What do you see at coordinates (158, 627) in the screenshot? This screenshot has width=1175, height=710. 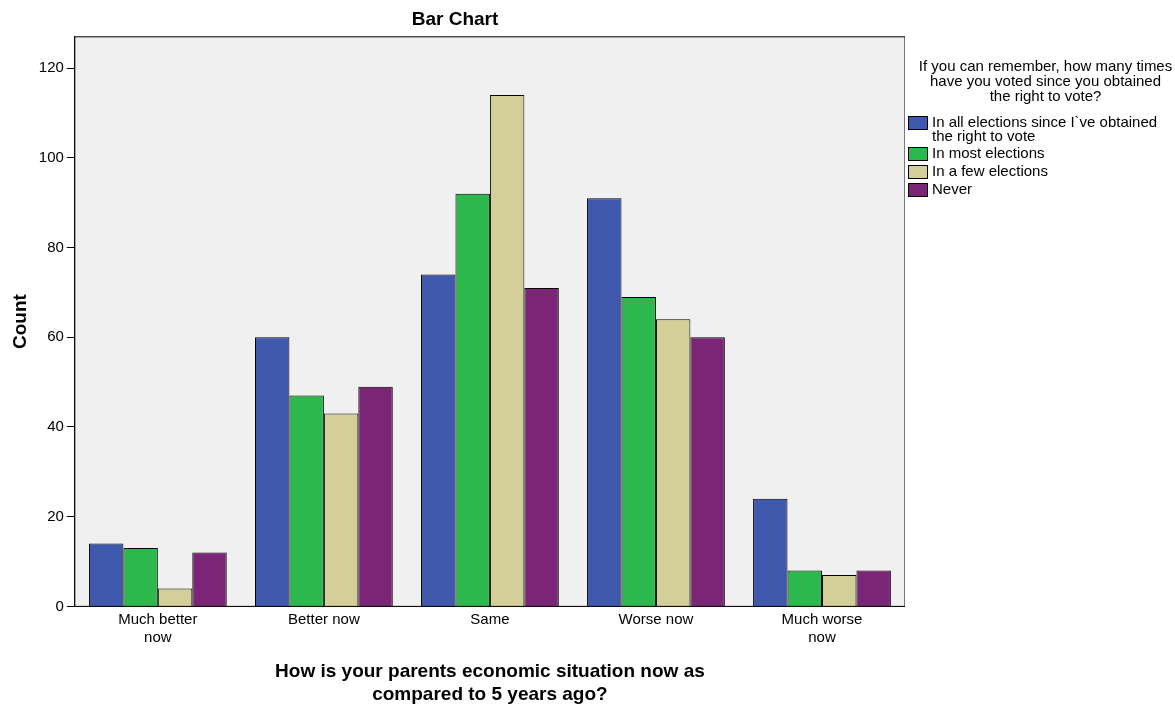 I see `x-tick-label: Much better now` at bounding box center [158, 627].